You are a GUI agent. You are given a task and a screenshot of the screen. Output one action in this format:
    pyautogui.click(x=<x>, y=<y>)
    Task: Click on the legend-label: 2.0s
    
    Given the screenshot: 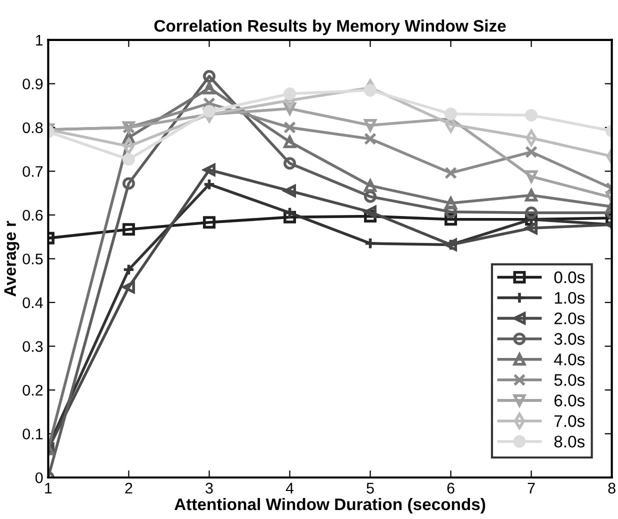 What is the action you would take?
    pyautogui.click(x=569, y=318)
    